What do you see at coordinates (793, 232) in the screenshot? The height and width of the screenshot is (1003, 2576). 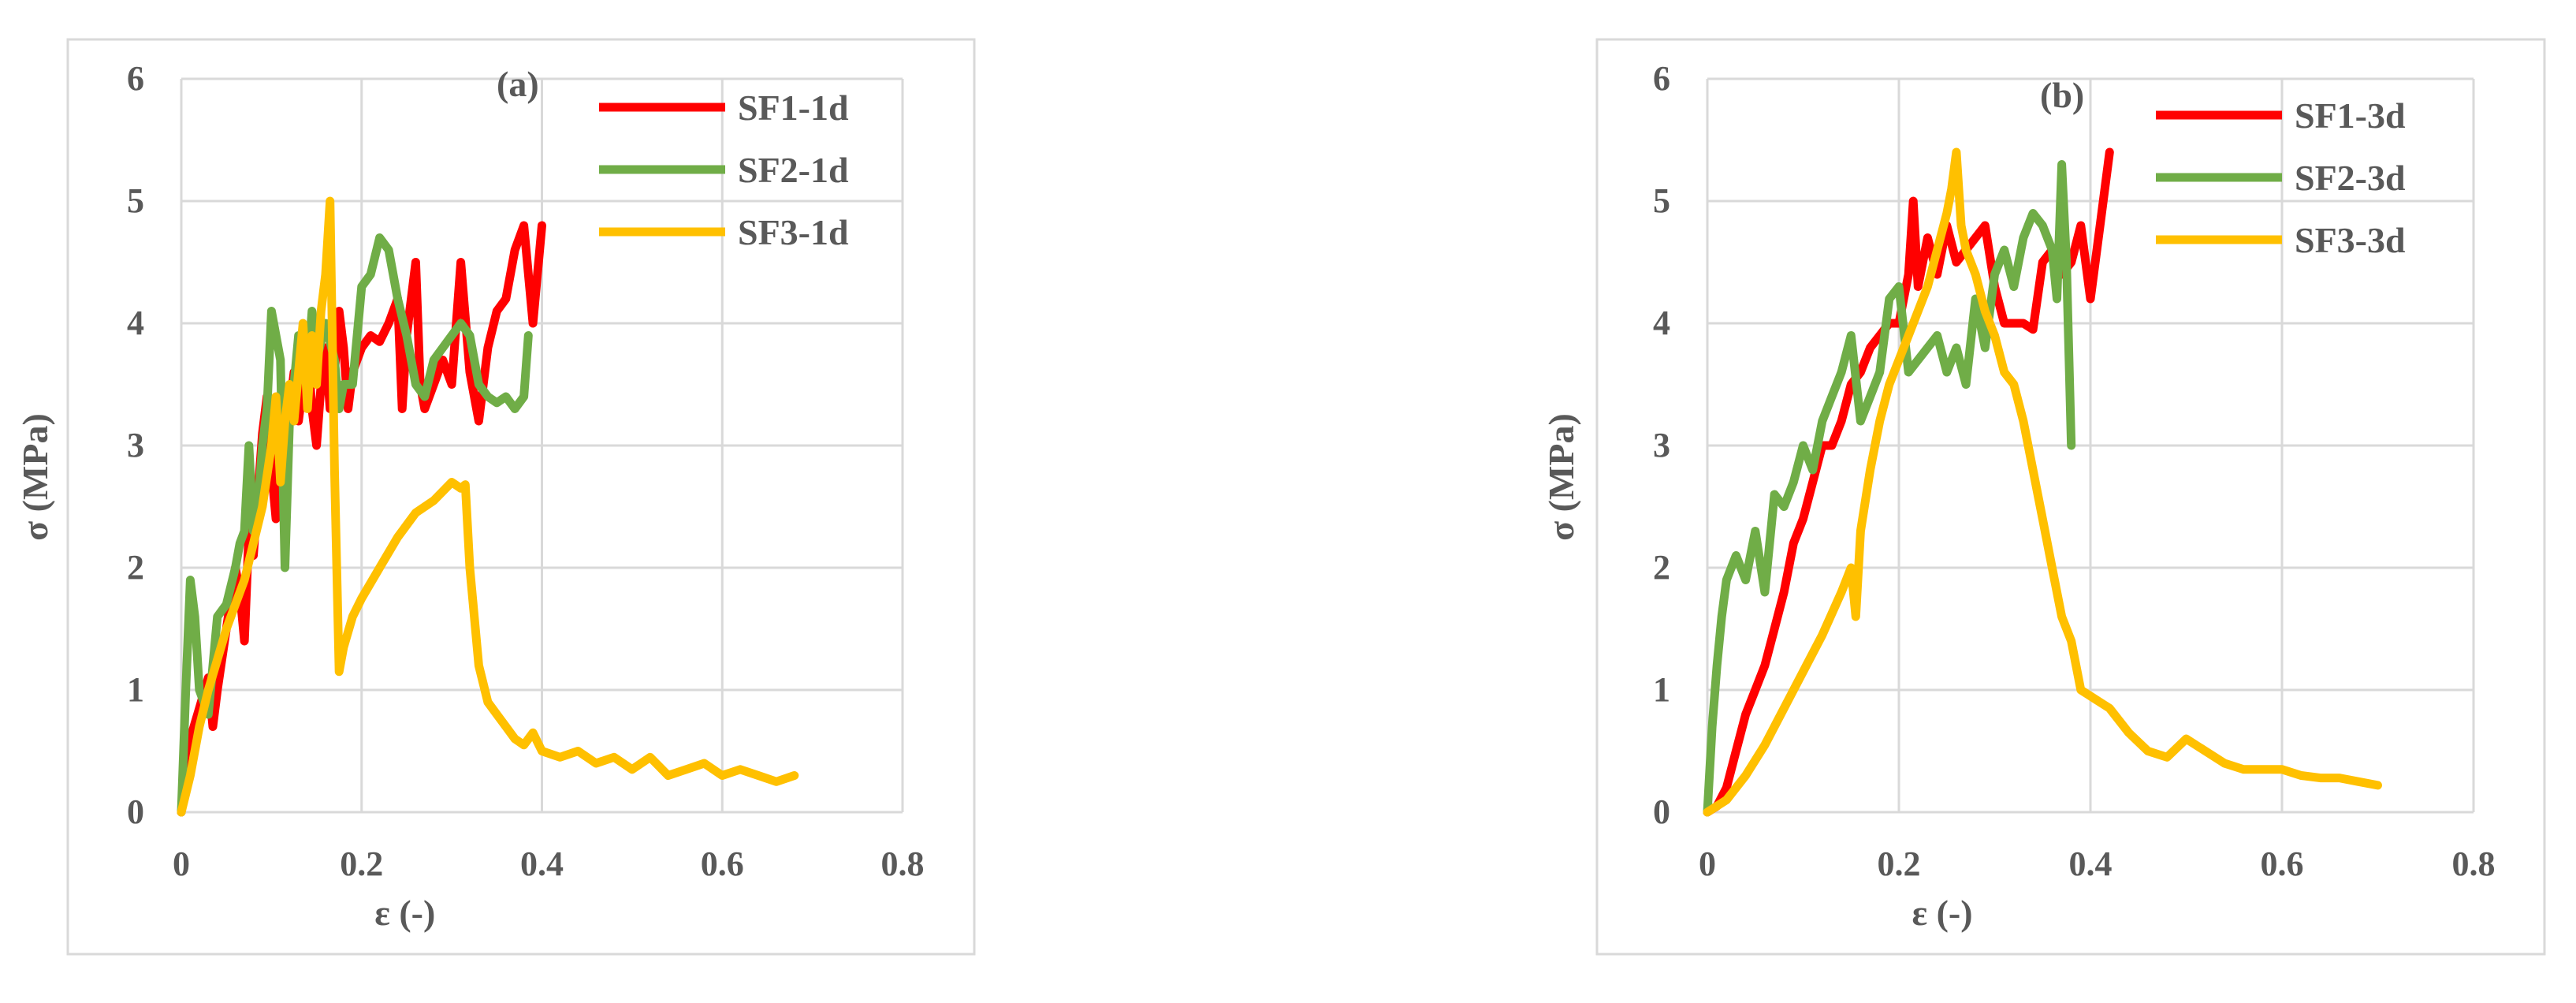 I see `legend-entry-label: SF3-1d` at bounding box center [793, 232].